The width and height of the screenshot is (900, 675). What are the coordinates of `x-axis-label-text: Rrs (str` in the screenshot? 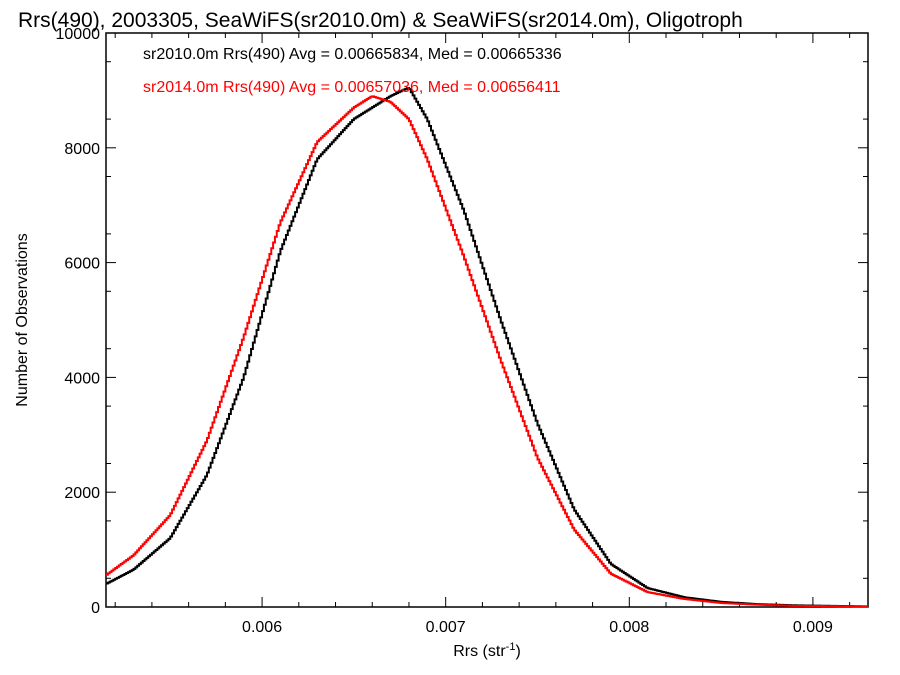 It's located at (479, 651).